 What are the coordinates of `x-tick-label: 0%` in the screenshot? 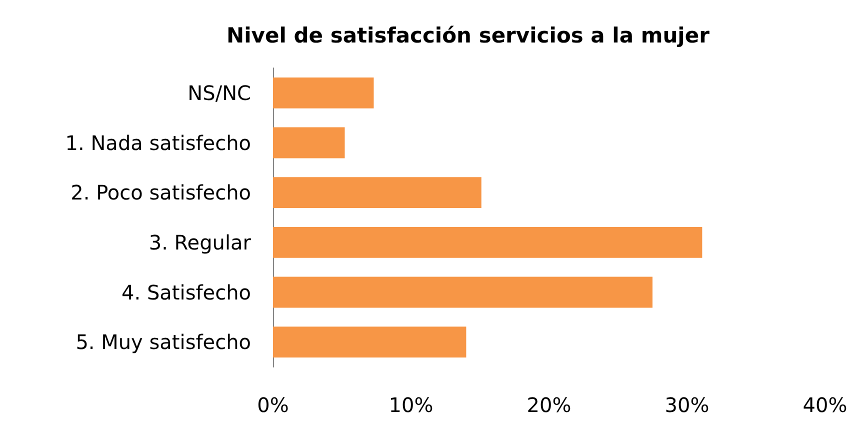 It's located at (273, 405).